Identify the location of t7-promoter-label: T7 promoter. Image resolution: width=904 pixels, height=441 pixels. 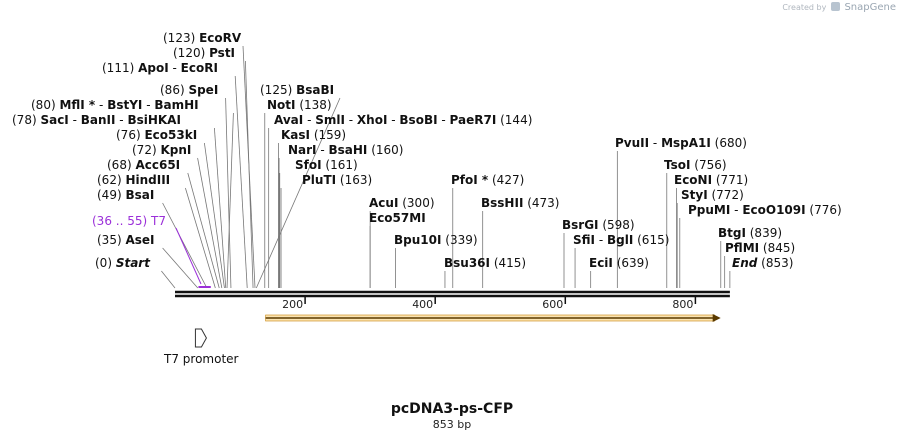
(201, 359).